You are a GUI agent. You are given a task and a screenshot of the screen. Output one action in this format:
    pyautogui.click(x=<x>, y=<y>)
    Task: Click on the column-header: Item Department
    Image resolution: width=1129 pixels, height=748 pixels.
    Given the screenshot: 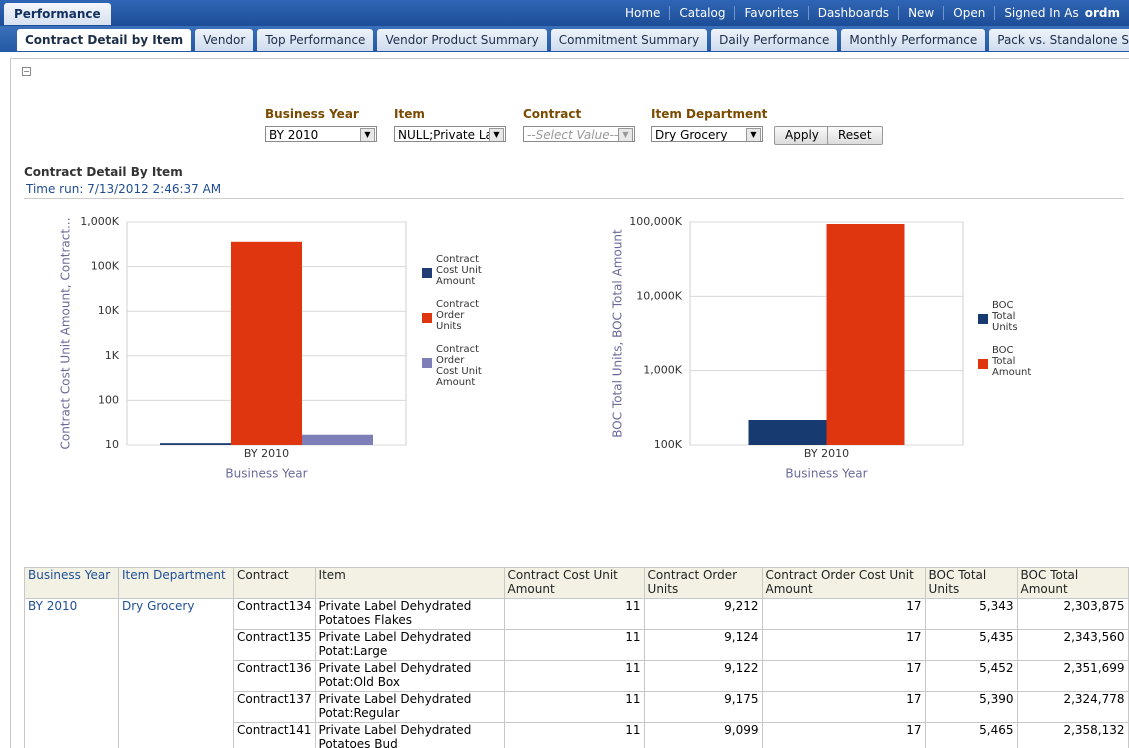 What is the action you would take?
    pyautogui.click(x=176, y=583)
    